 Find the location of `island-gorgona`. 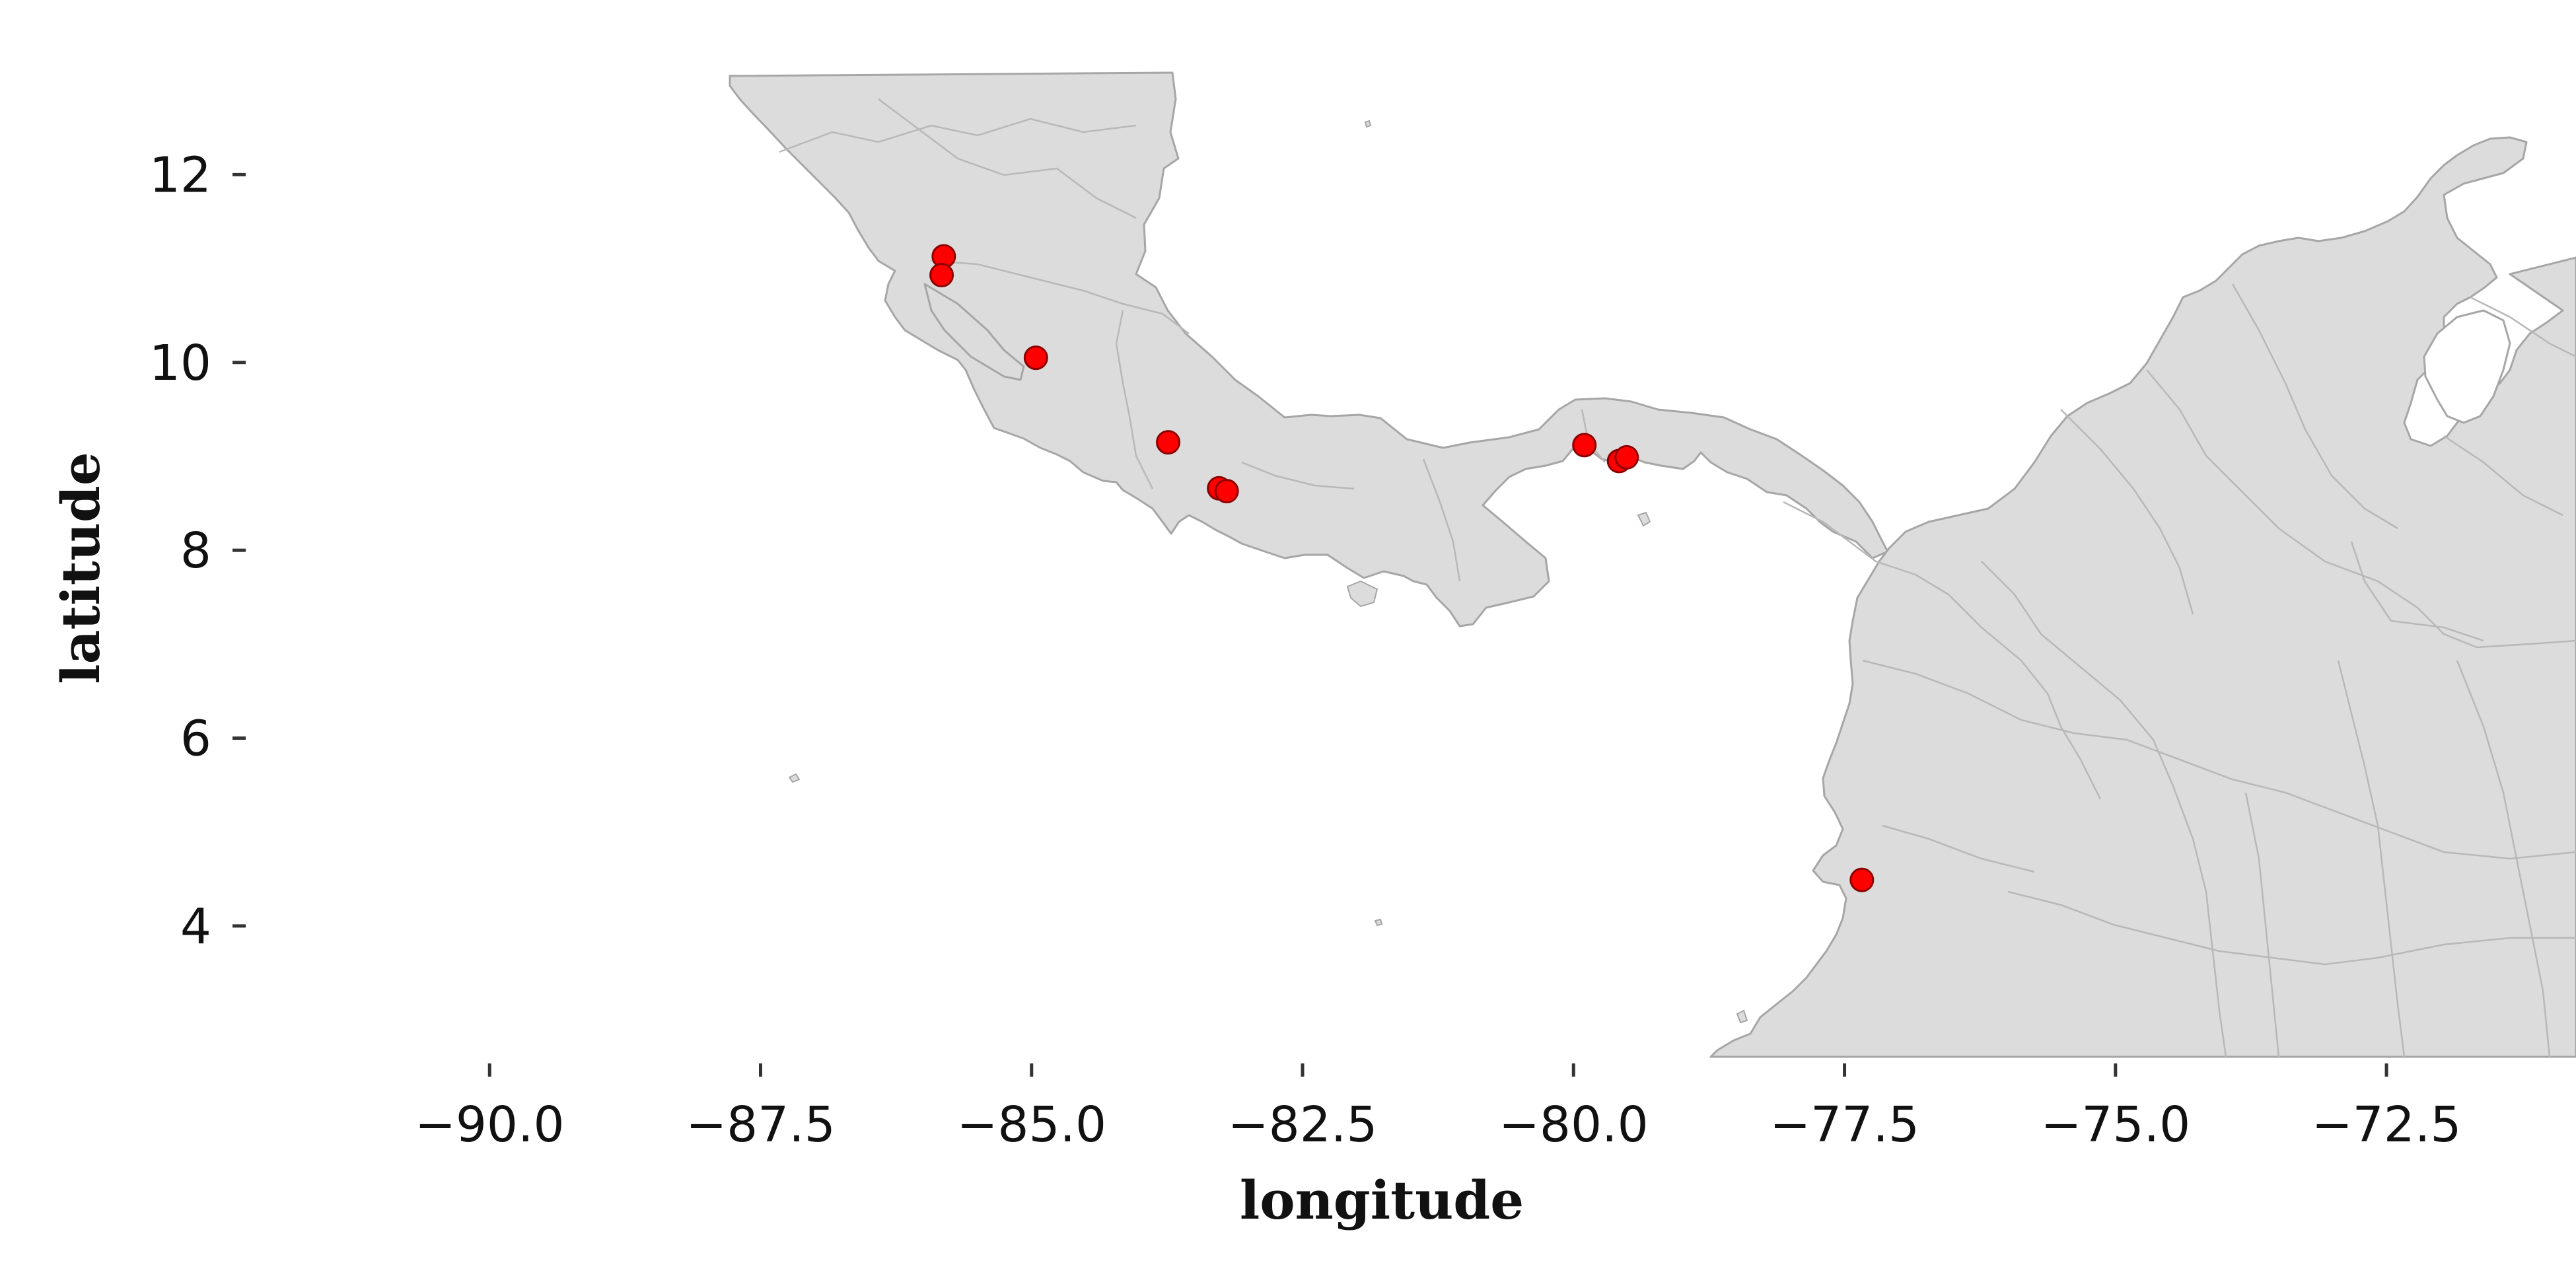

island-gorgona is located at coordinates (1742, 1016).